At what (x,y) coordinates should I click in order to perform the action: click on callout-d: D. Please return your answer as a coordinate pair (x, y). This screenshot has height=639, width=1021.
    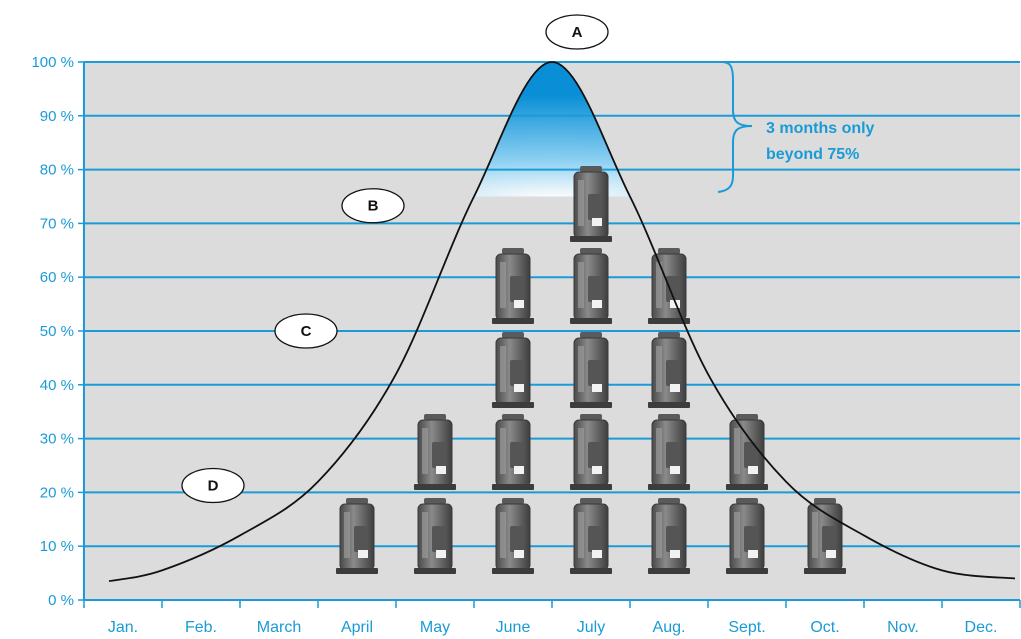
    Looking at the image, I should click on (213, 485).